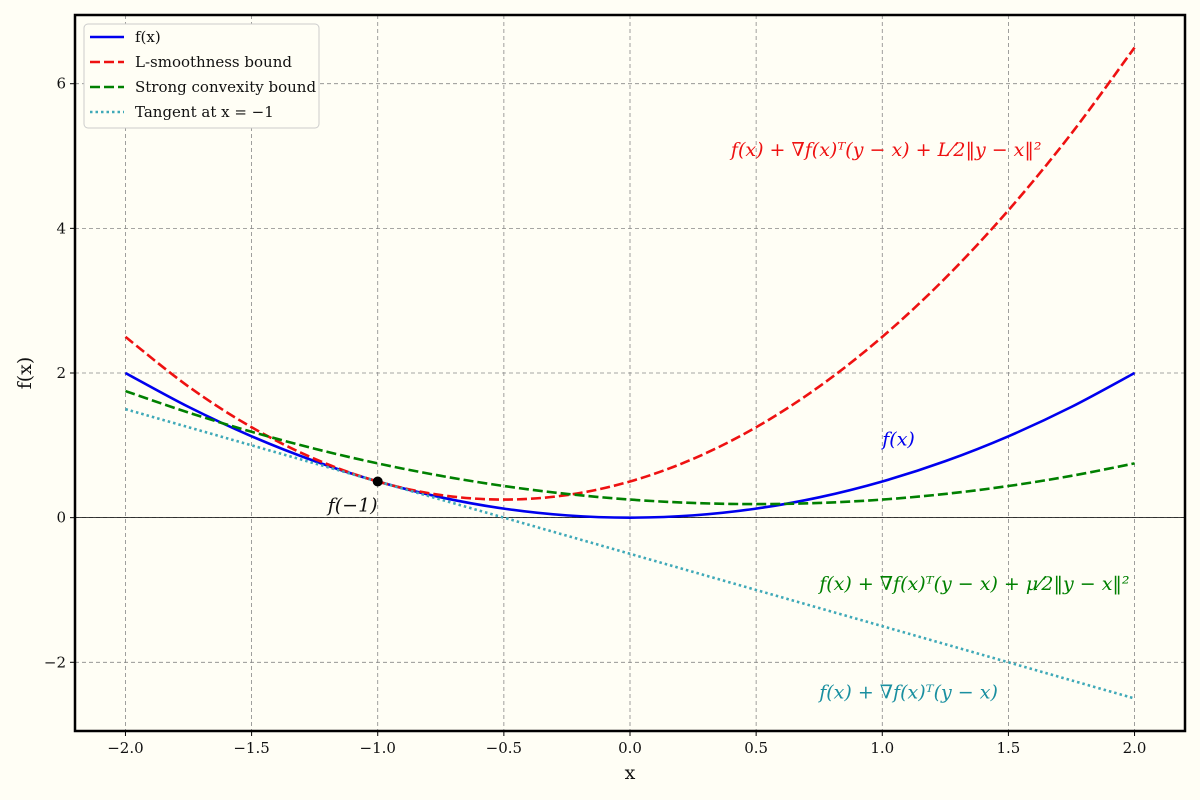  I want to click on y-tick-label: 2, so click(61, 373).